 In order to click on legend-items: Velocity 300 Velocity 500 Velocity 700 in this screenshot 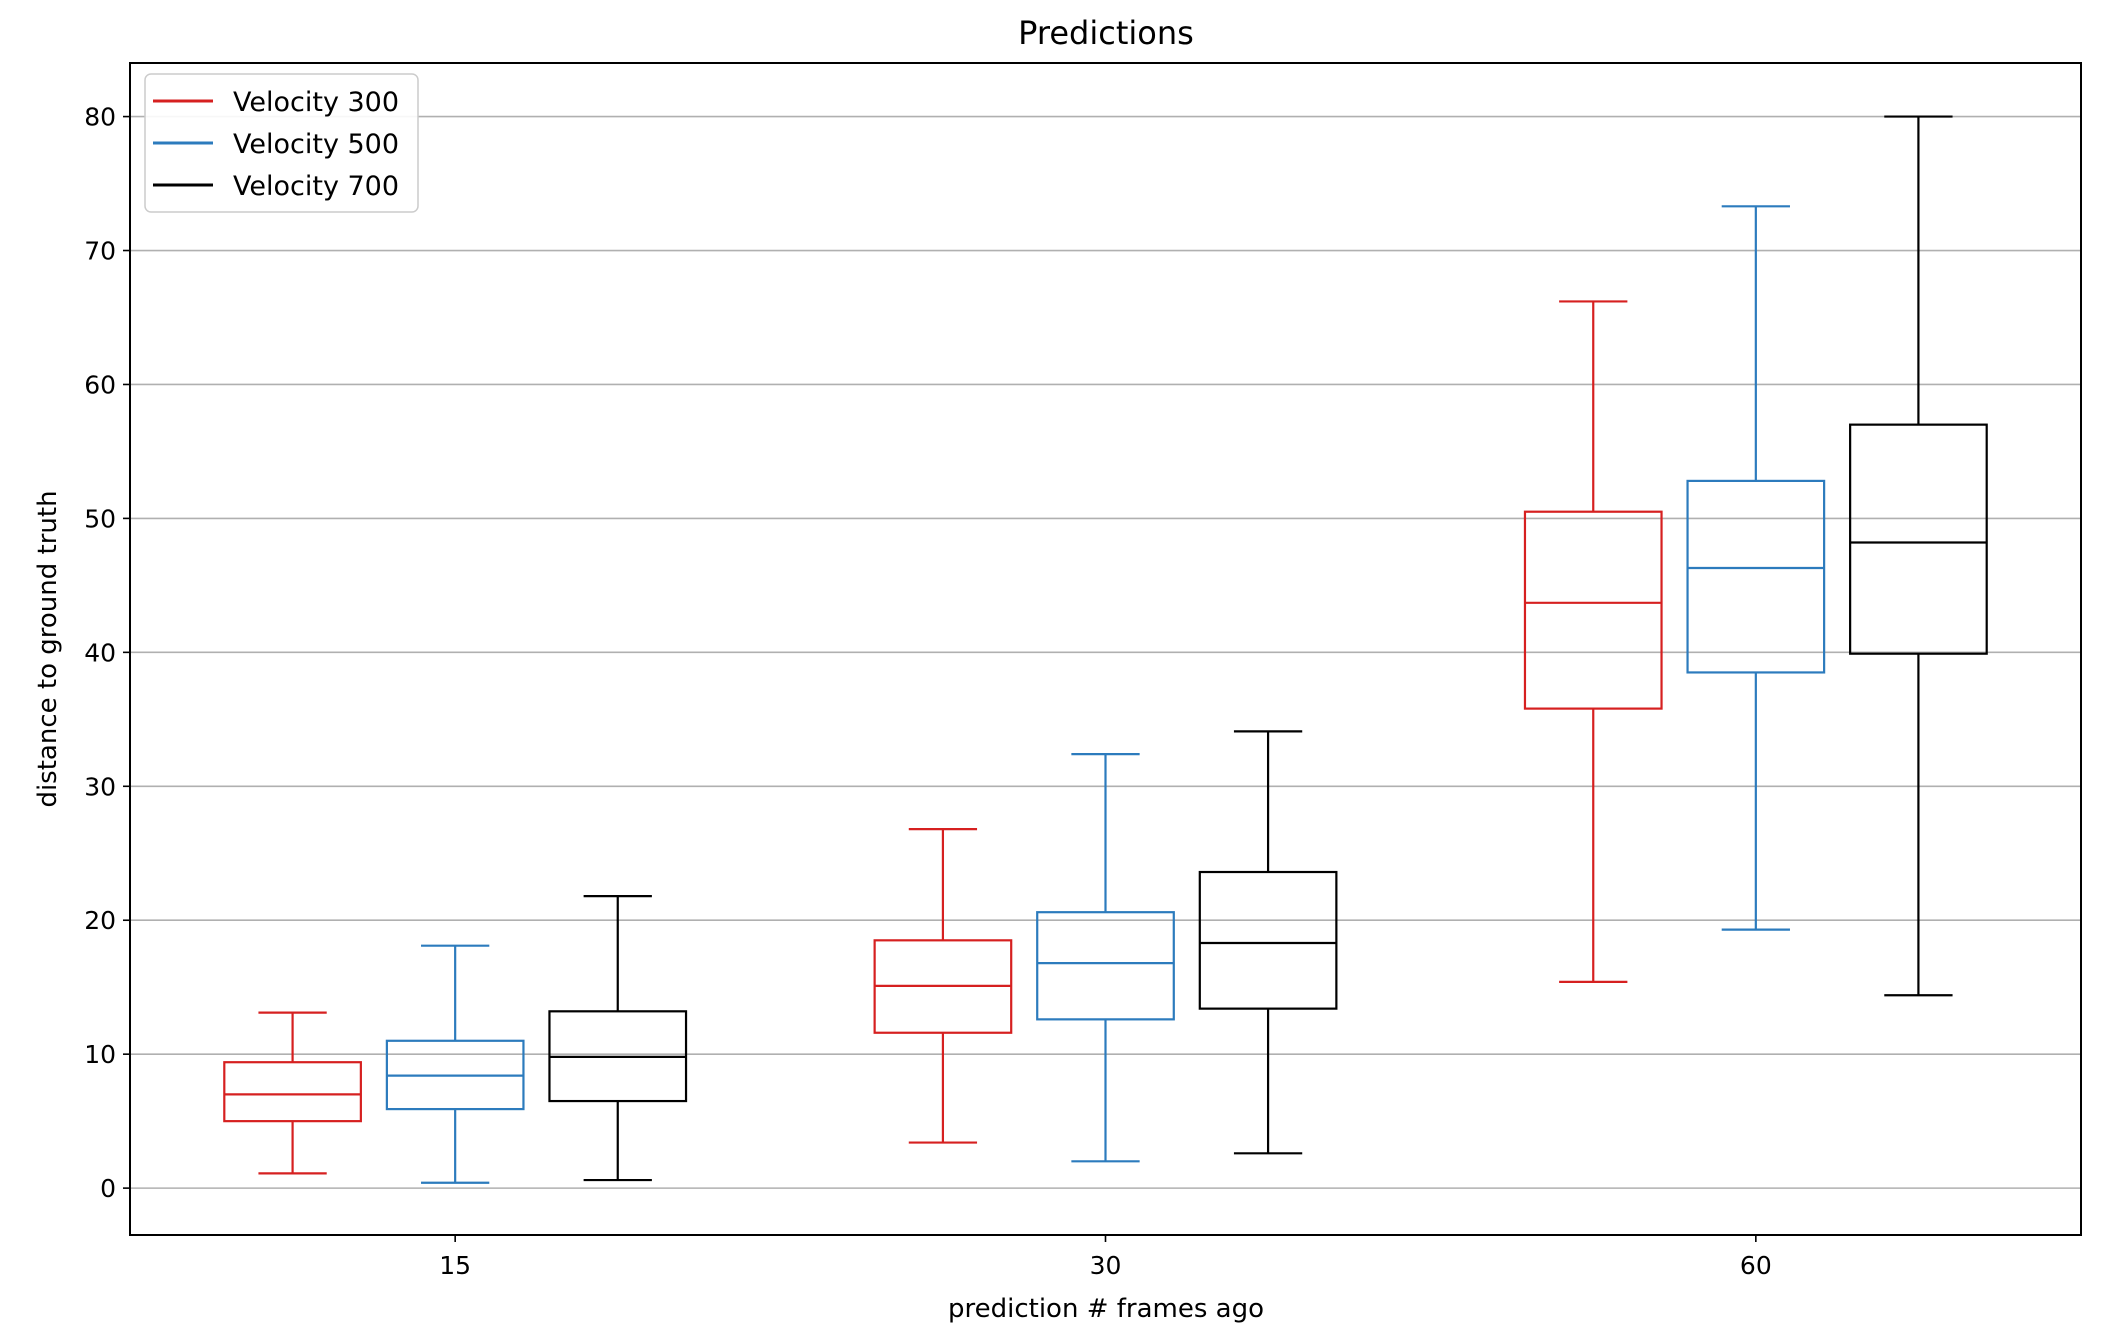, I will do `click(276, 144)`.